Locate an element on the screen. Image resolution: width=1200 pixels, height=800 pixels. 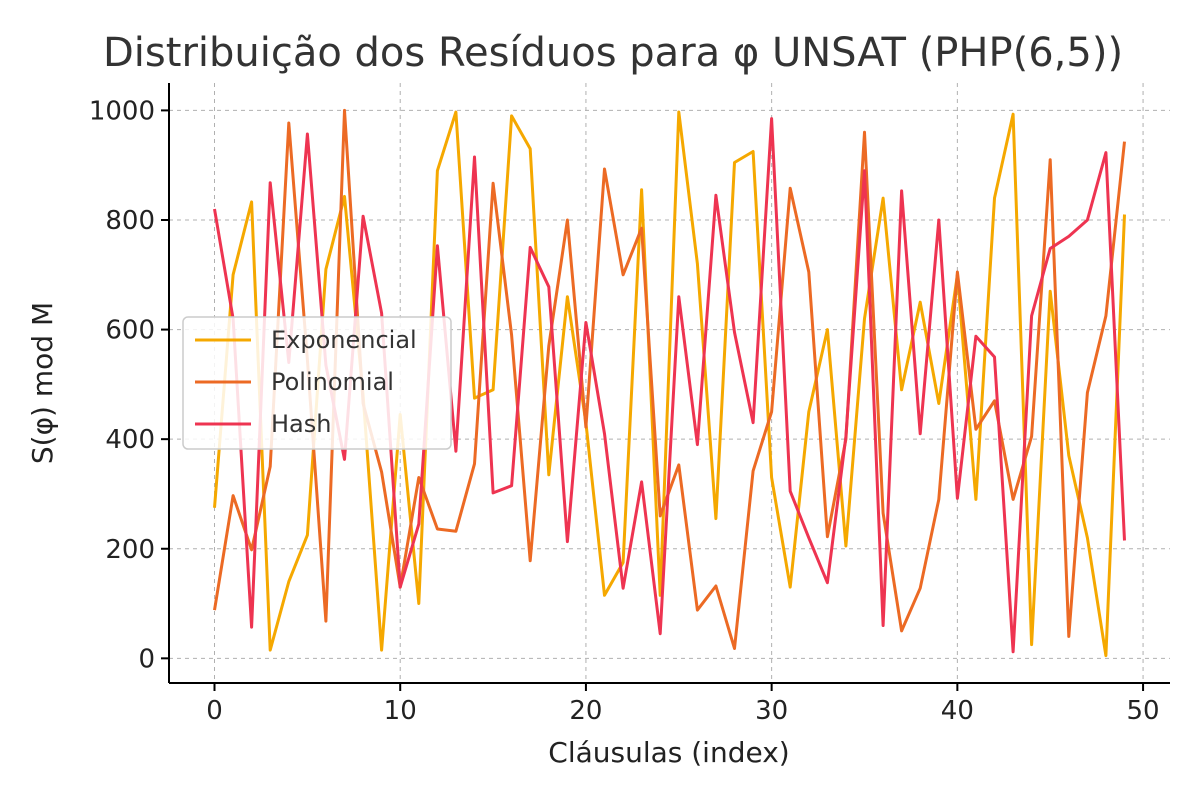
x-axis-label: Cláusulas (index) is located at coordinates (668, 752).